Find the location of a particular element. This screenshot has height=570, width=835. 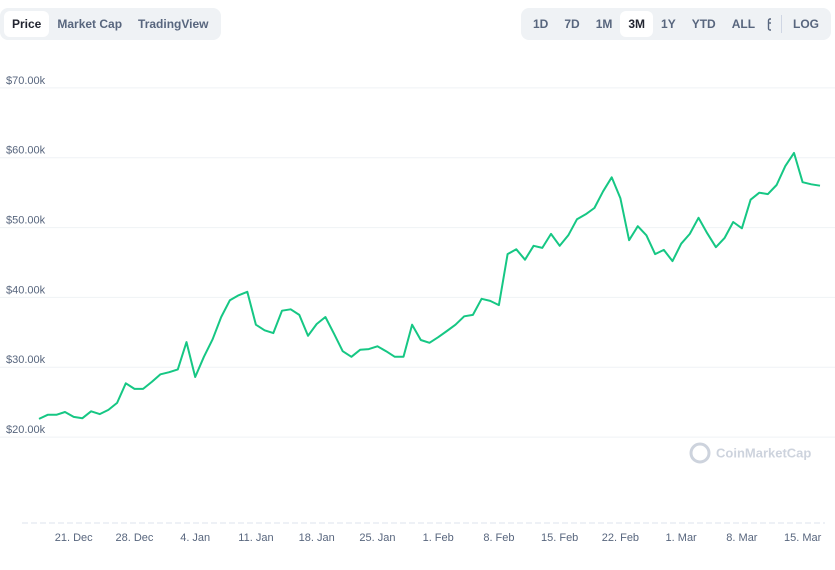

toolbar-button: ALL is located at coordinates (743, 24).